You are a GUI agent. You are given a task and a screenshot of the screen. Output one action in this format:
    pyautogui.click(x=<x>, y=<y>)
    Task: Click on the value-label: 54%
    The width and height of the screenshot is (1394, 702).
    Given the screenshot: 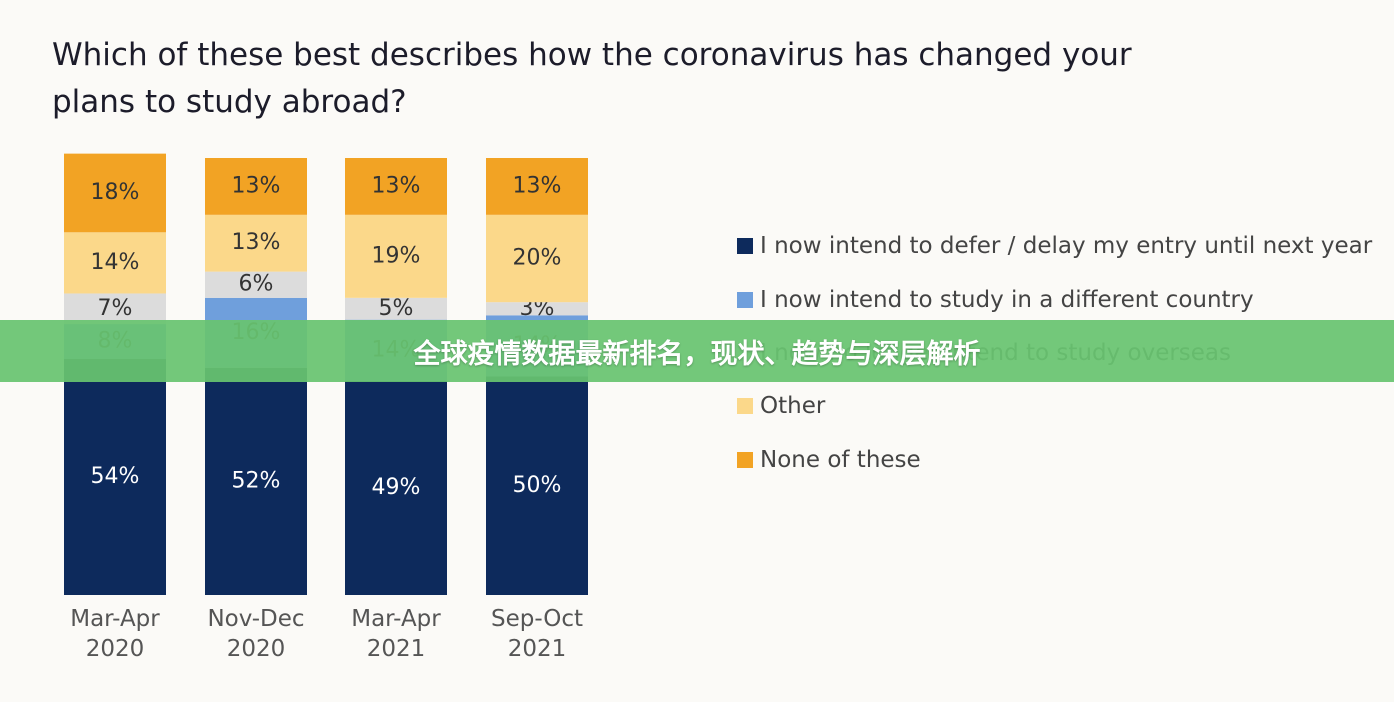 What is the action you would take?
    pyautogui.click(x=115, y=476)
    